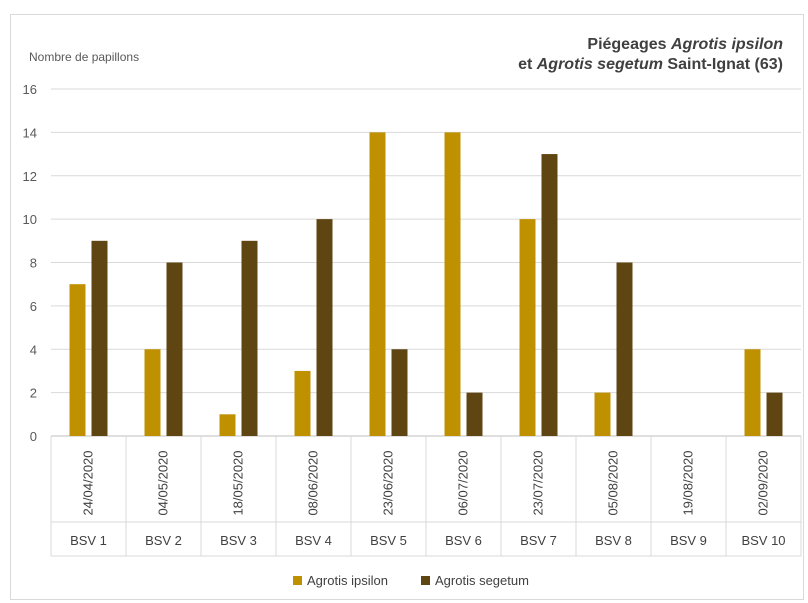  Describe the element at coordinates (33, 263) in the screenshot. I see `y-tick-label: 8` at that location.